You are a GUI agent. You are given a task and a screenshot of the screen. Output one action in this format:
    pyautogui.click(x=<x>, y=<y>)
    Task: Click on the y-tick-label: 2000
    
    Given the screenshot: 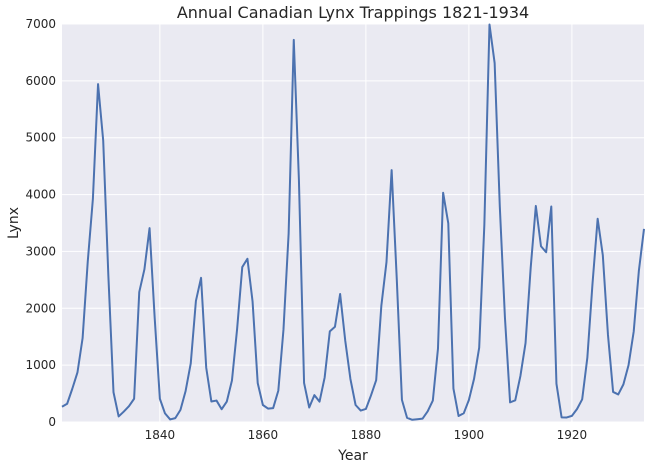 What is the action you would take?
    pyautogui.click(x=40, y=308)
    